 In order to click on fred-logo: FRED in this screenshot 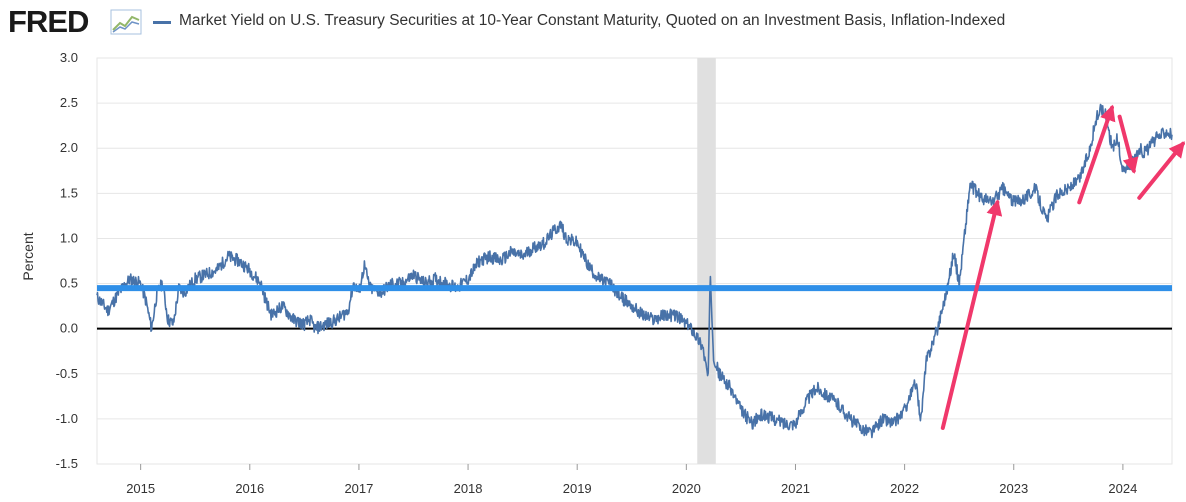, I will do `click(48, 21)`.